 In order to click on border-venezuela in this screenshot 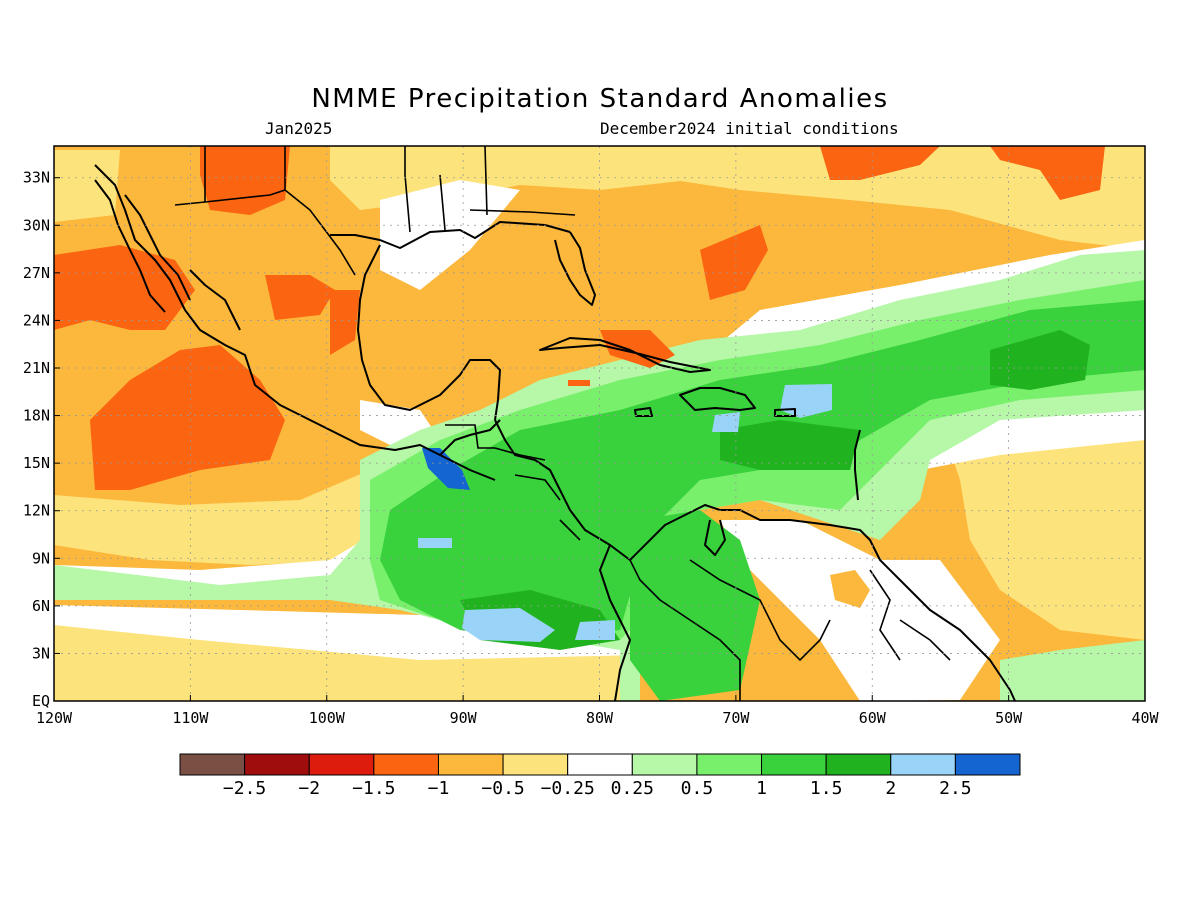, I will do `click(760, 610)`.